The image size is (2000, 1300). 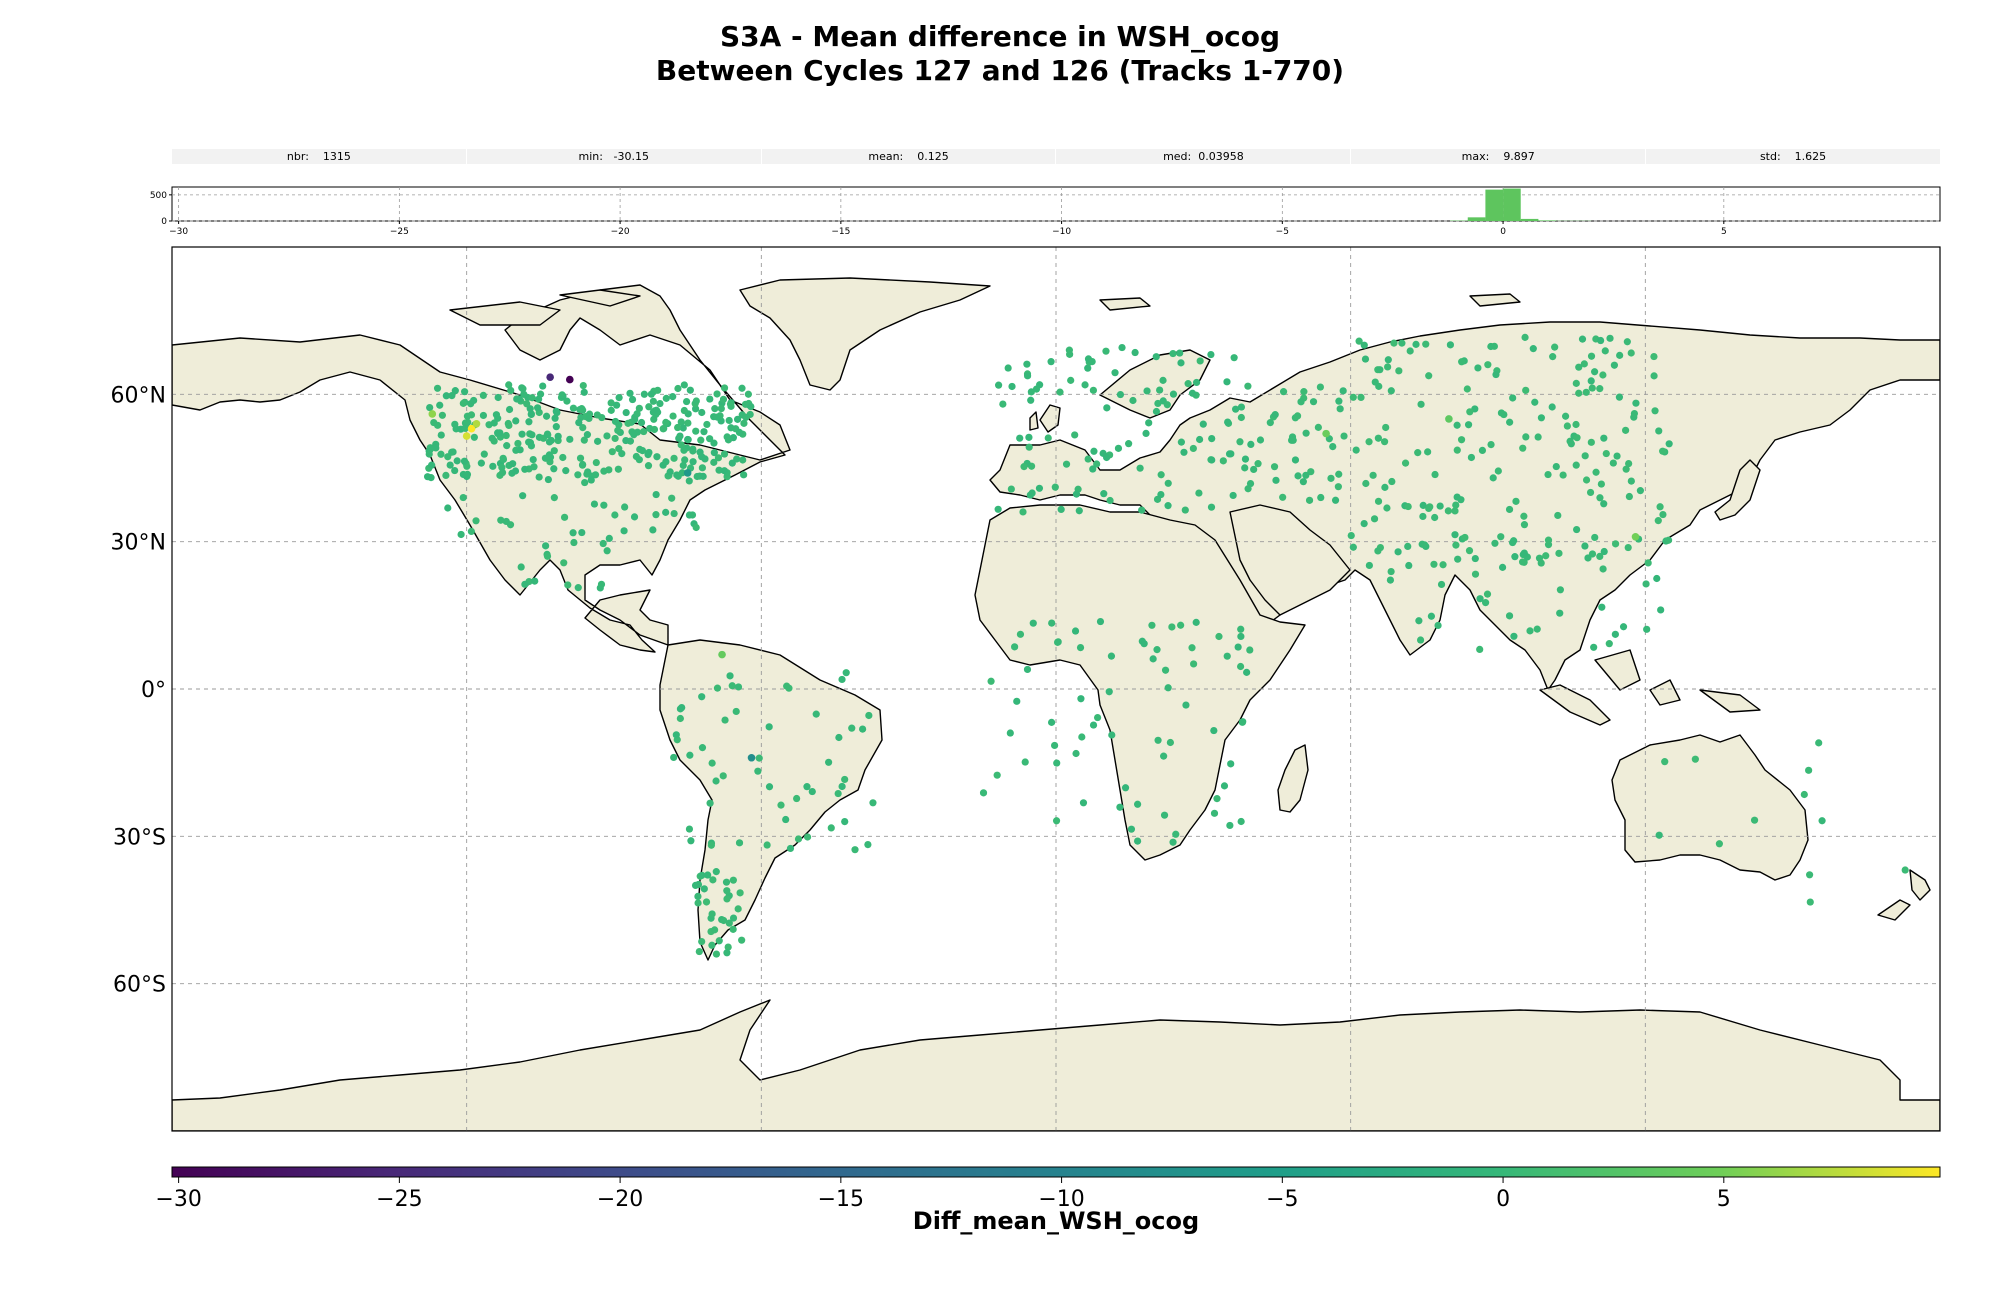 I want to click on land-indonesia, so click(x=1650, y=687).